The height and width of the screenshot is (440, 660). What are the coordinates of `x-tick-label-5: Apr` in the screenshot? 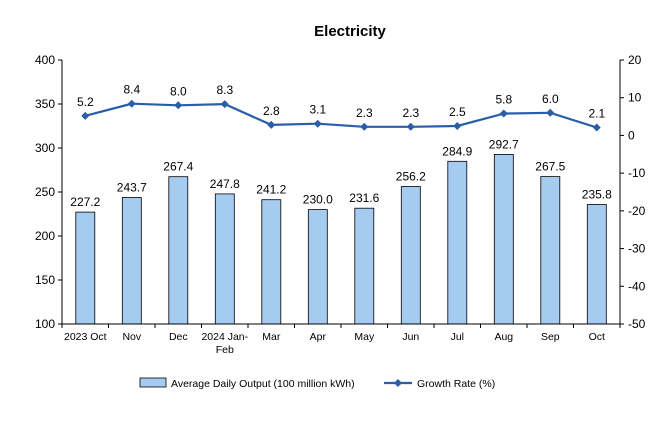 It's located at (318, 337).